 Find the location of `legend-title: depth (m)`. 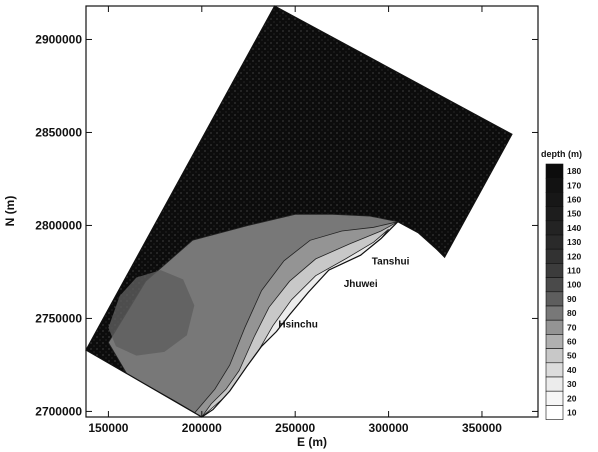

legend-title: depth (m) is located at coordinates (561, 154).